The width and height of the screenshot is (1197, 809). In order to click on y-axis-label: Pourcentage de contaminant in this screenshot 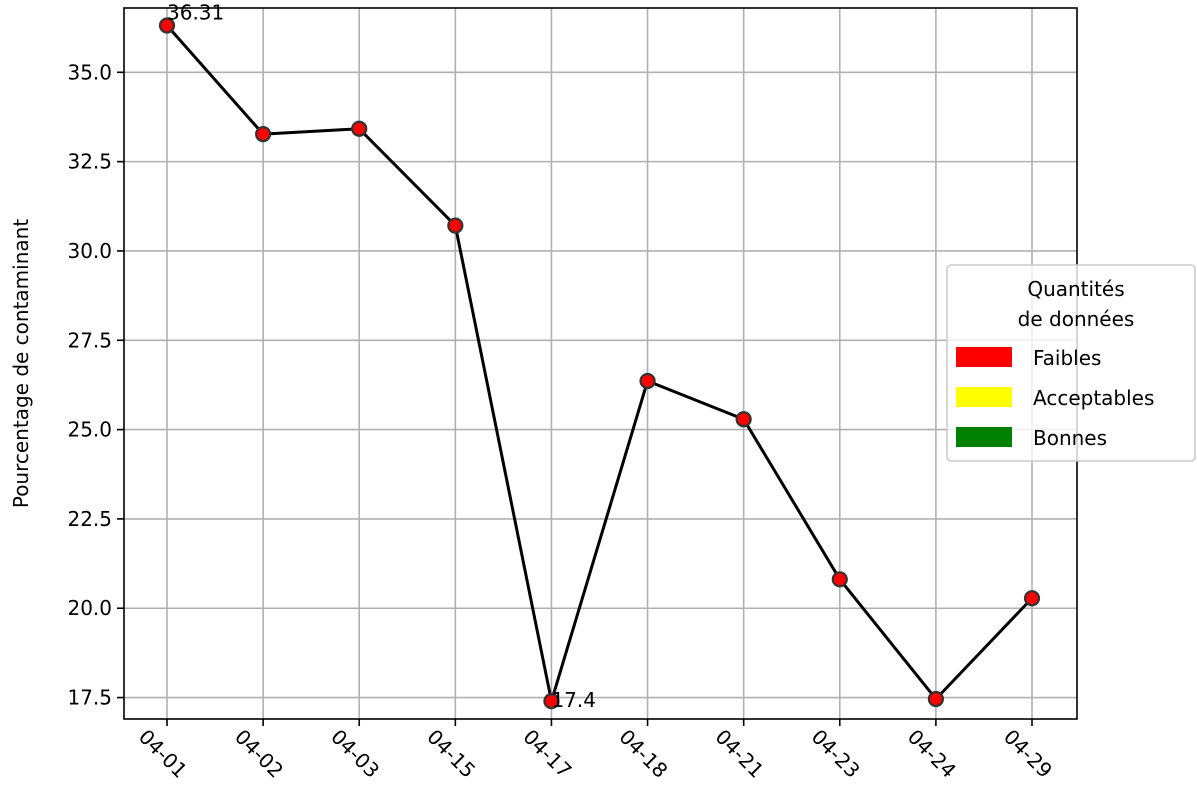, I will do `click(21, 363)`.